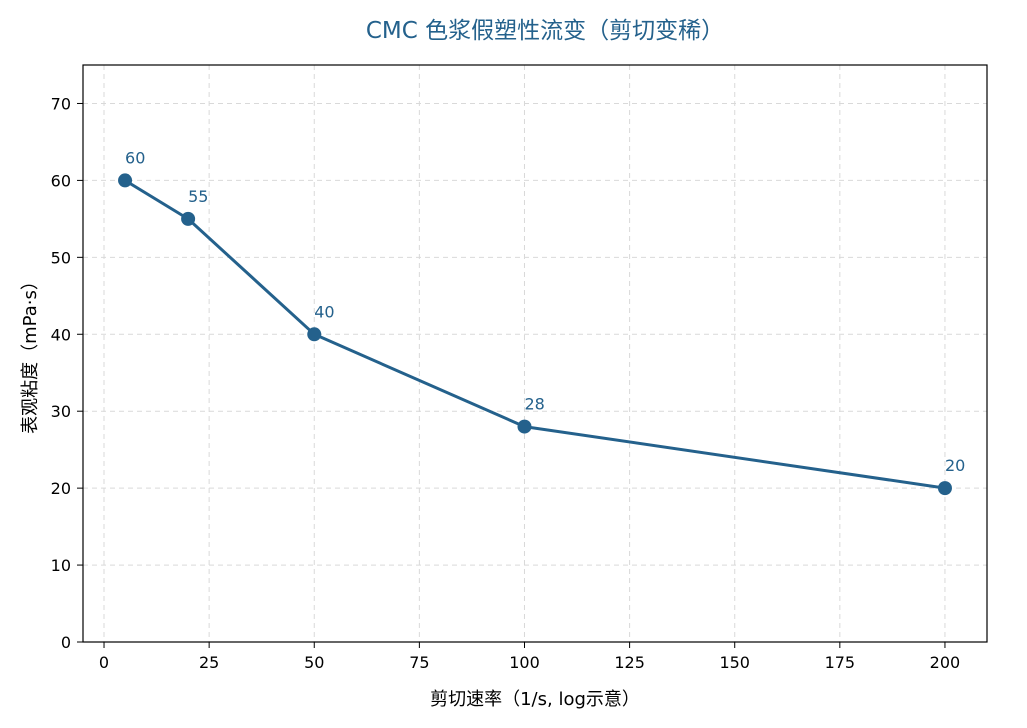  What do you see at coordinates (955, 465) in the screenshot?
I see `data-label: 20` at bounding box center [955, 465].